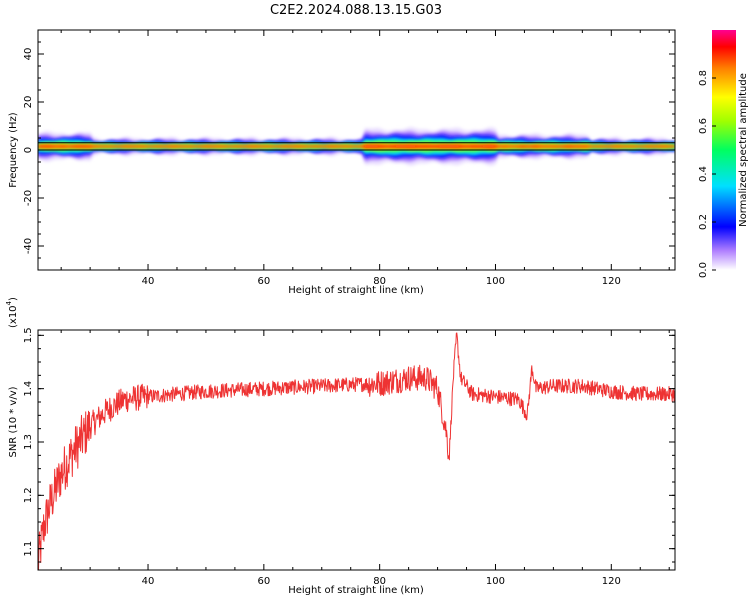 The height and width of the screenshot is (600, 750). I want to click on spectrogram-ytick-label: 40, so click(28, 54).